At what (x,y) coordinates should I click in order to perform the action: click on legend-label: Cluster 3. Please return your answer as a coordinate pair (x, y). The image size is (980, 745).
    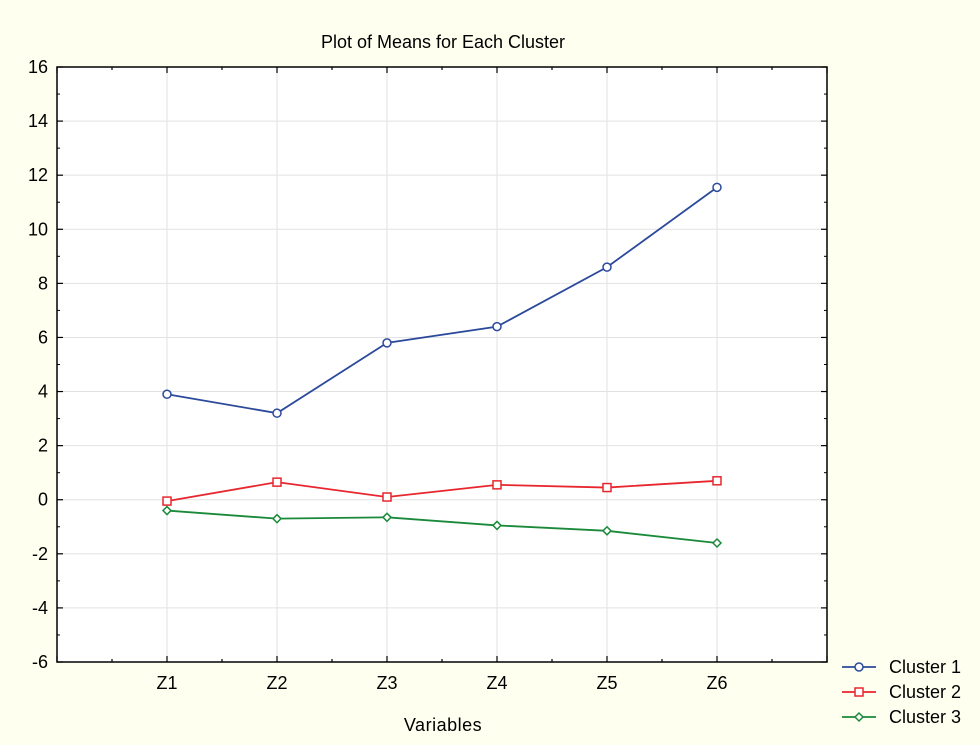
    Looking at the image, I should click on (925, 717).